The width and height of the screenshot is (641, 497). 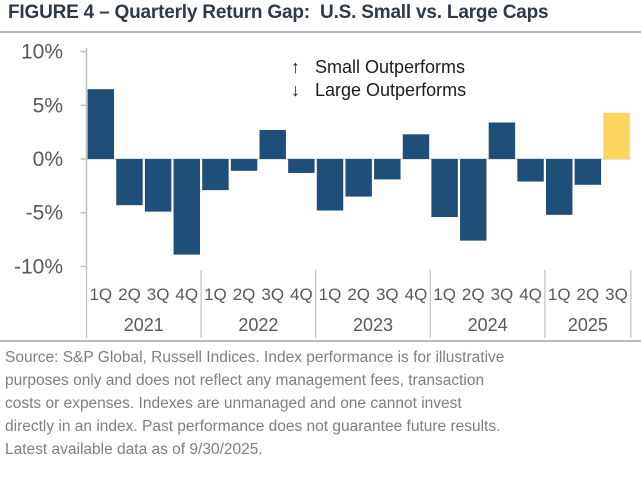 I want to click on bar-2Q-2023, so click(x=358, y=178).